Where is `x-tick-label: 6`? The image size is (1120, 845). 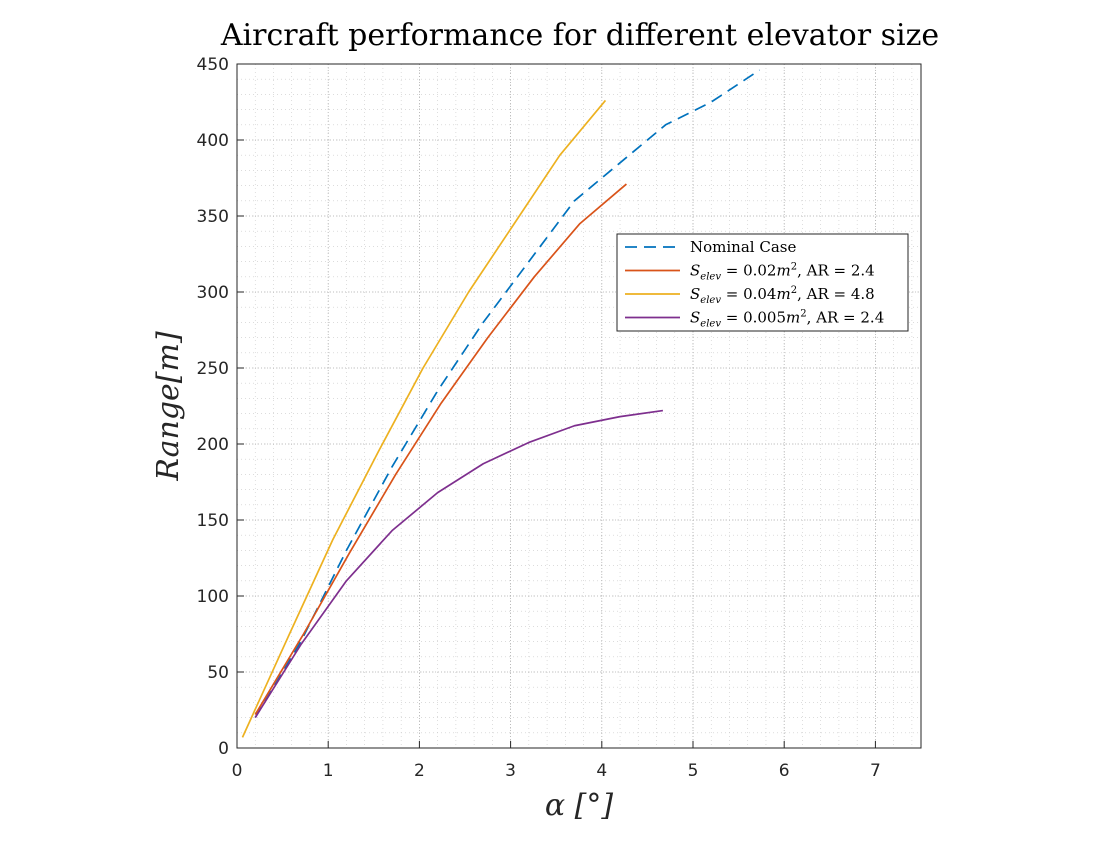
x-tick-label: 6 is located at coordinates (784, 771).